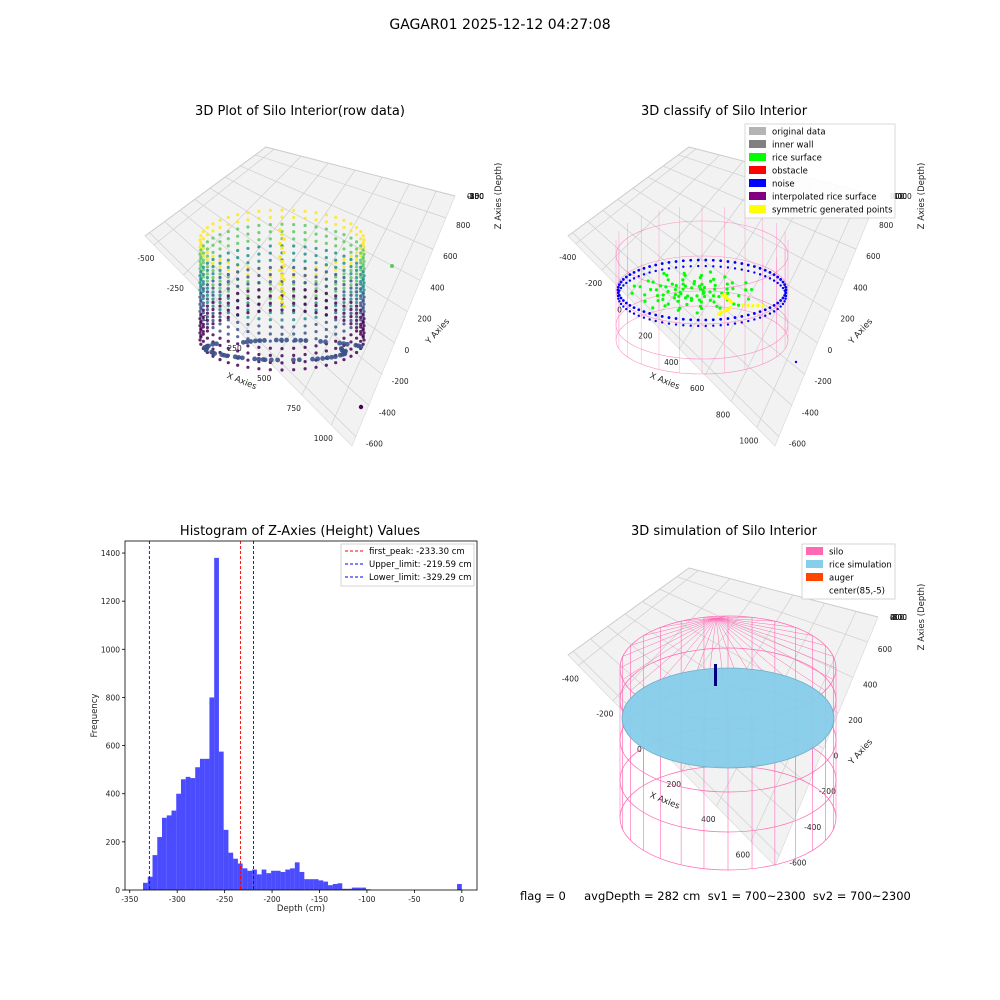  I want to click on raw-xtick: 750, so click(294, 408).